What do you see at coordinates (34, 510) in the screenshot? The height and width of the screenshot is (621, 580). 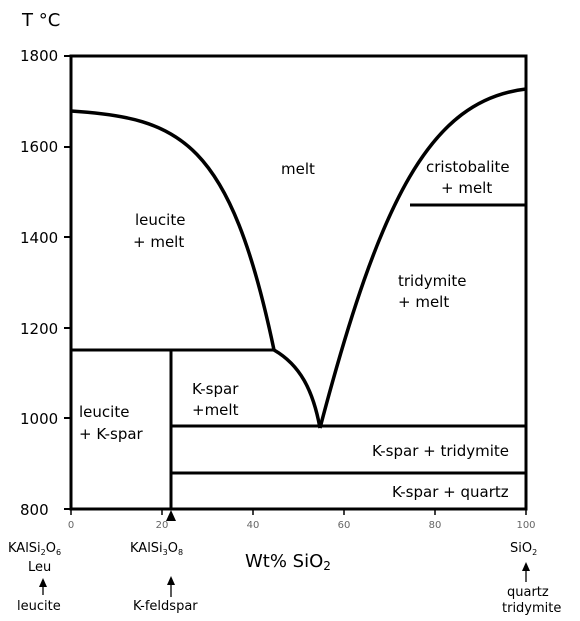 I see `y-tick-800: 800` at bounding box center [34, 510].